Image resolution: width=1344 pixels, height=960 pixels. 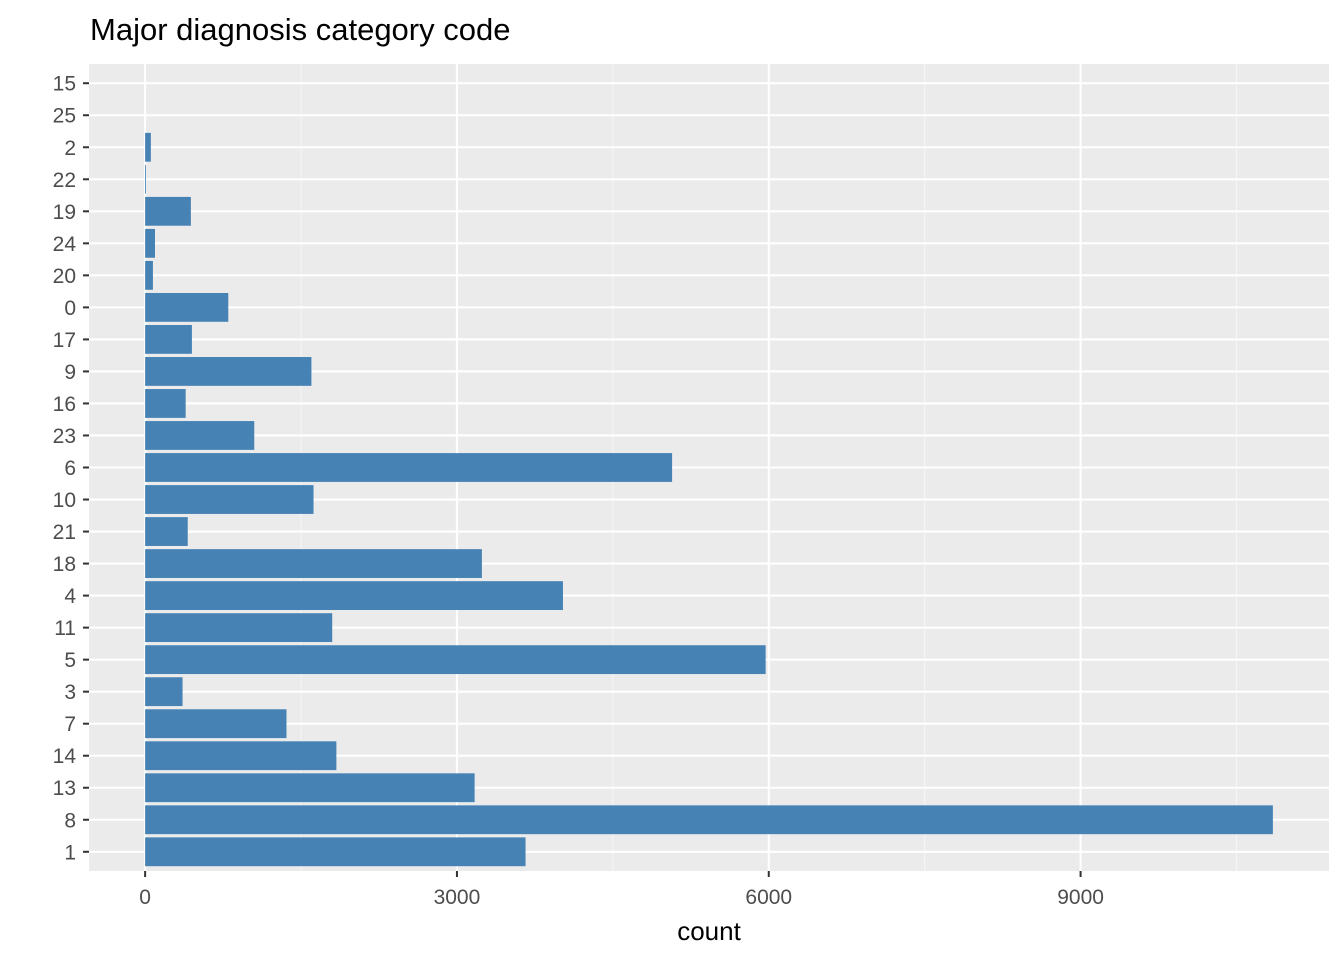 What do you see at coordinates (64, 180) in the screenshot?
I see `y-tick-label: 22` at bounding box center [64, 180].